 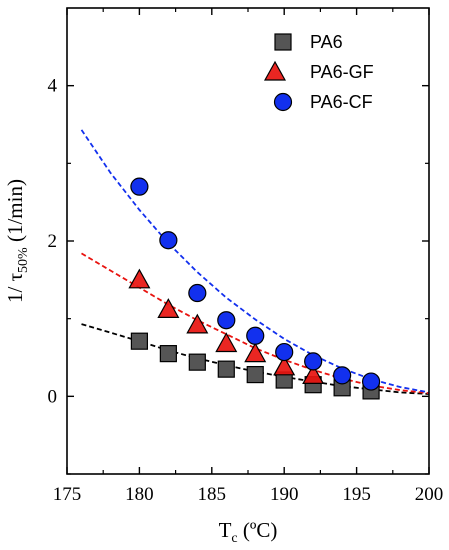 I want to click on x-axis-title-main: T, so click(x=225, y=530).